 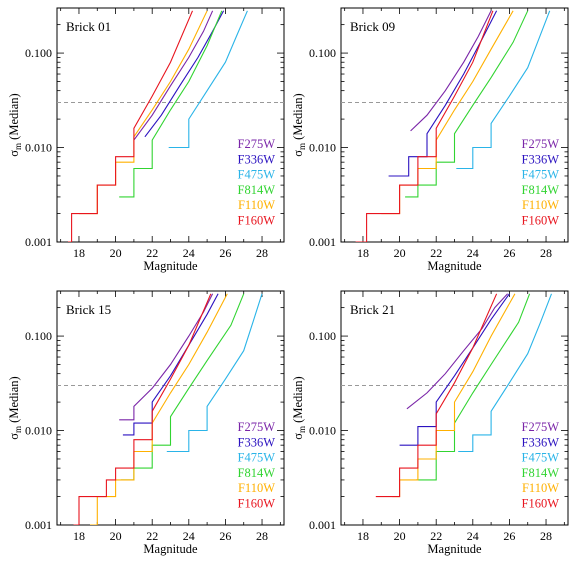 I want to click on panel-title: Brick 15, so click(x=88, y=309).